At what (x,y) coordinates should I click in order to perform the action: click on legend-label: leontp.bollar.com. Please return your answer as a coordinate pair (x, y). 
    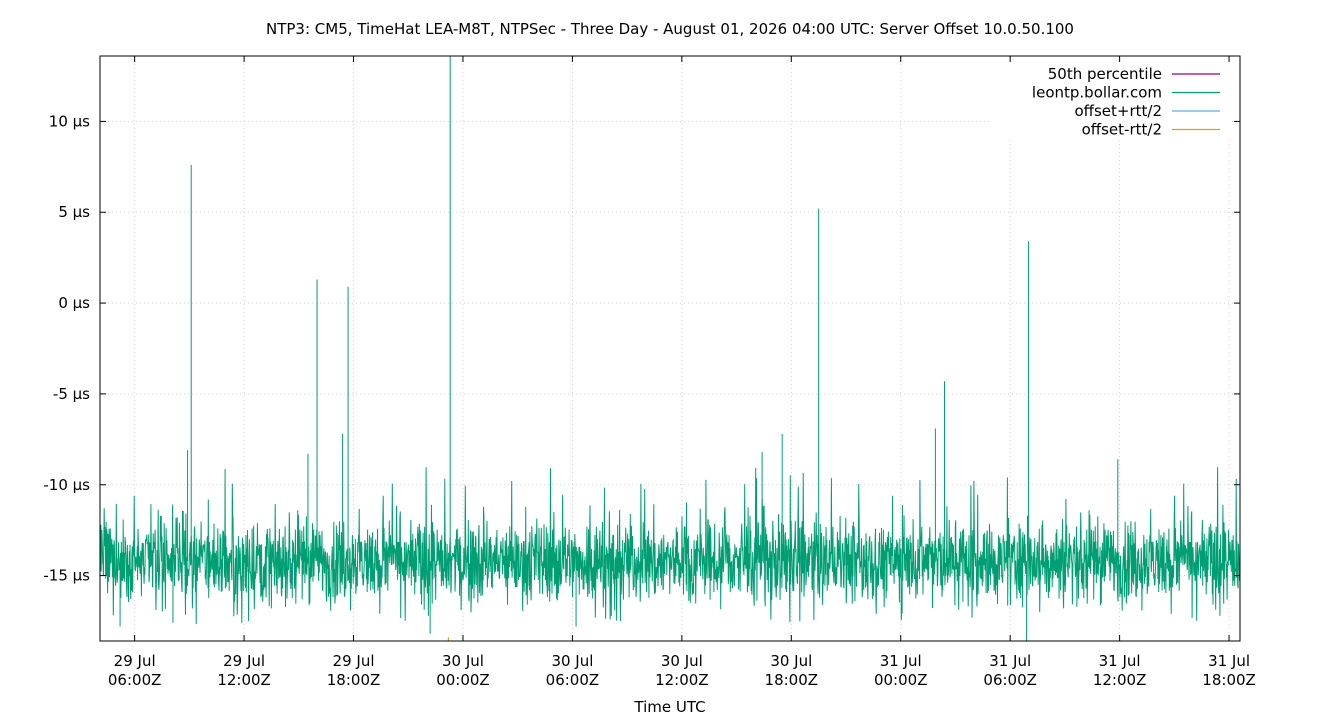
    Looking at the image, I should click on (1097, 93).